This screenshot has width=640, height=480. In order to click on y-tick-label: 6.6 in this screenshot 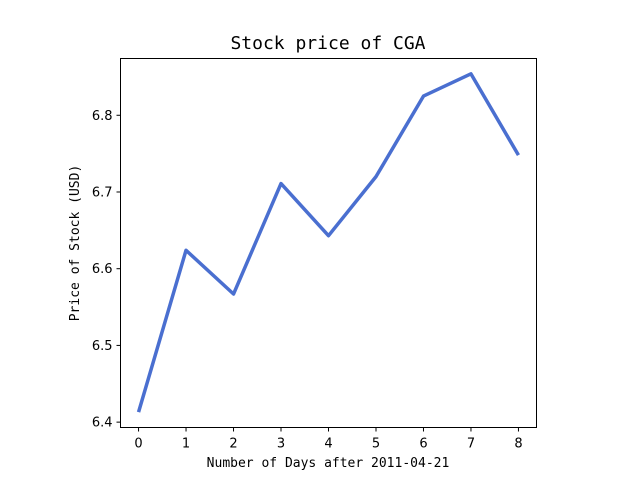, I will do `click(102, 269)`.